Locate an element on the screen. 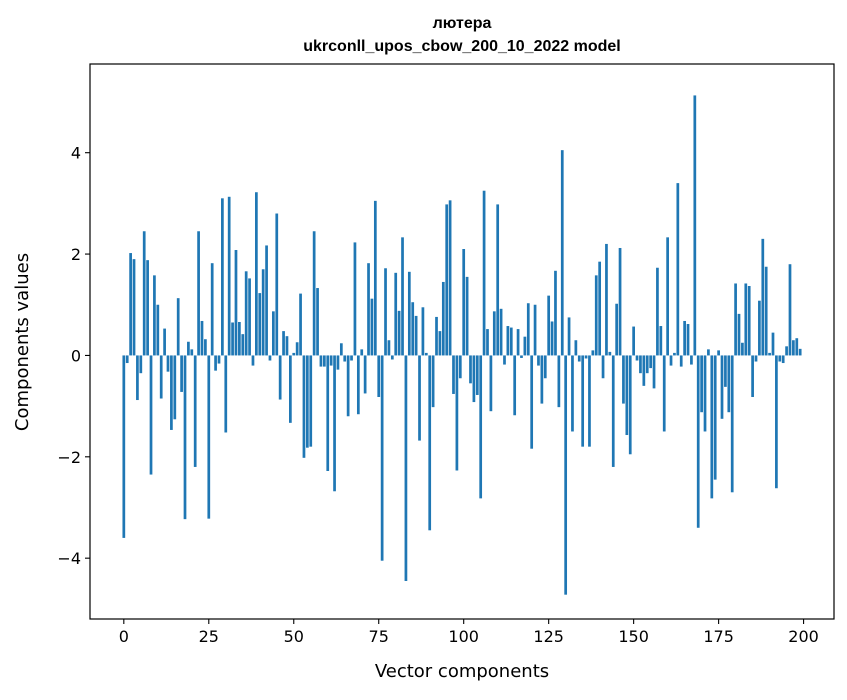 Image resolution: width=847 pixels, height=700 pixels. x-axis-ticks: 0 25 50 75 100 125 150 175 200 is located at coordinates (469, 632).